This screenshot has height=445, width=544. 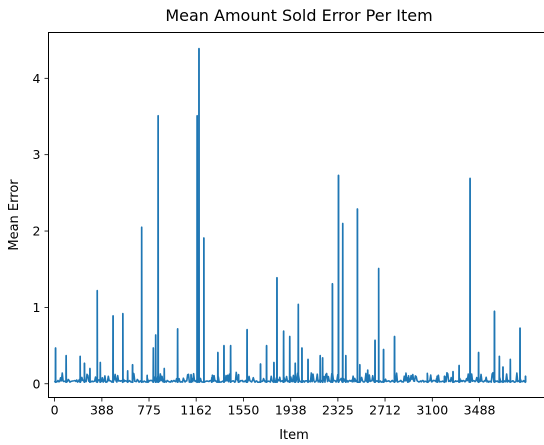 What do you see at coordinates (432, 410) in the screenshot?
I see `x-tick-label: 3100` at bounding box center [432, 410].